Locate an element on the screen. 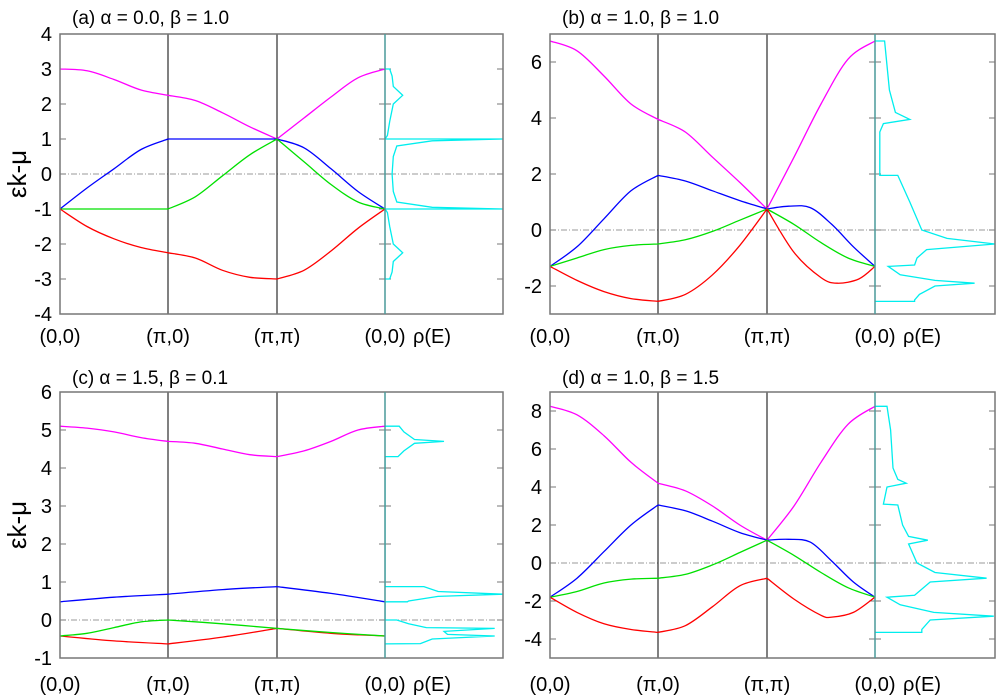 This screenshot has height=700, width=1000. y-tick-label: -3 is located at coordinates (43, 280).